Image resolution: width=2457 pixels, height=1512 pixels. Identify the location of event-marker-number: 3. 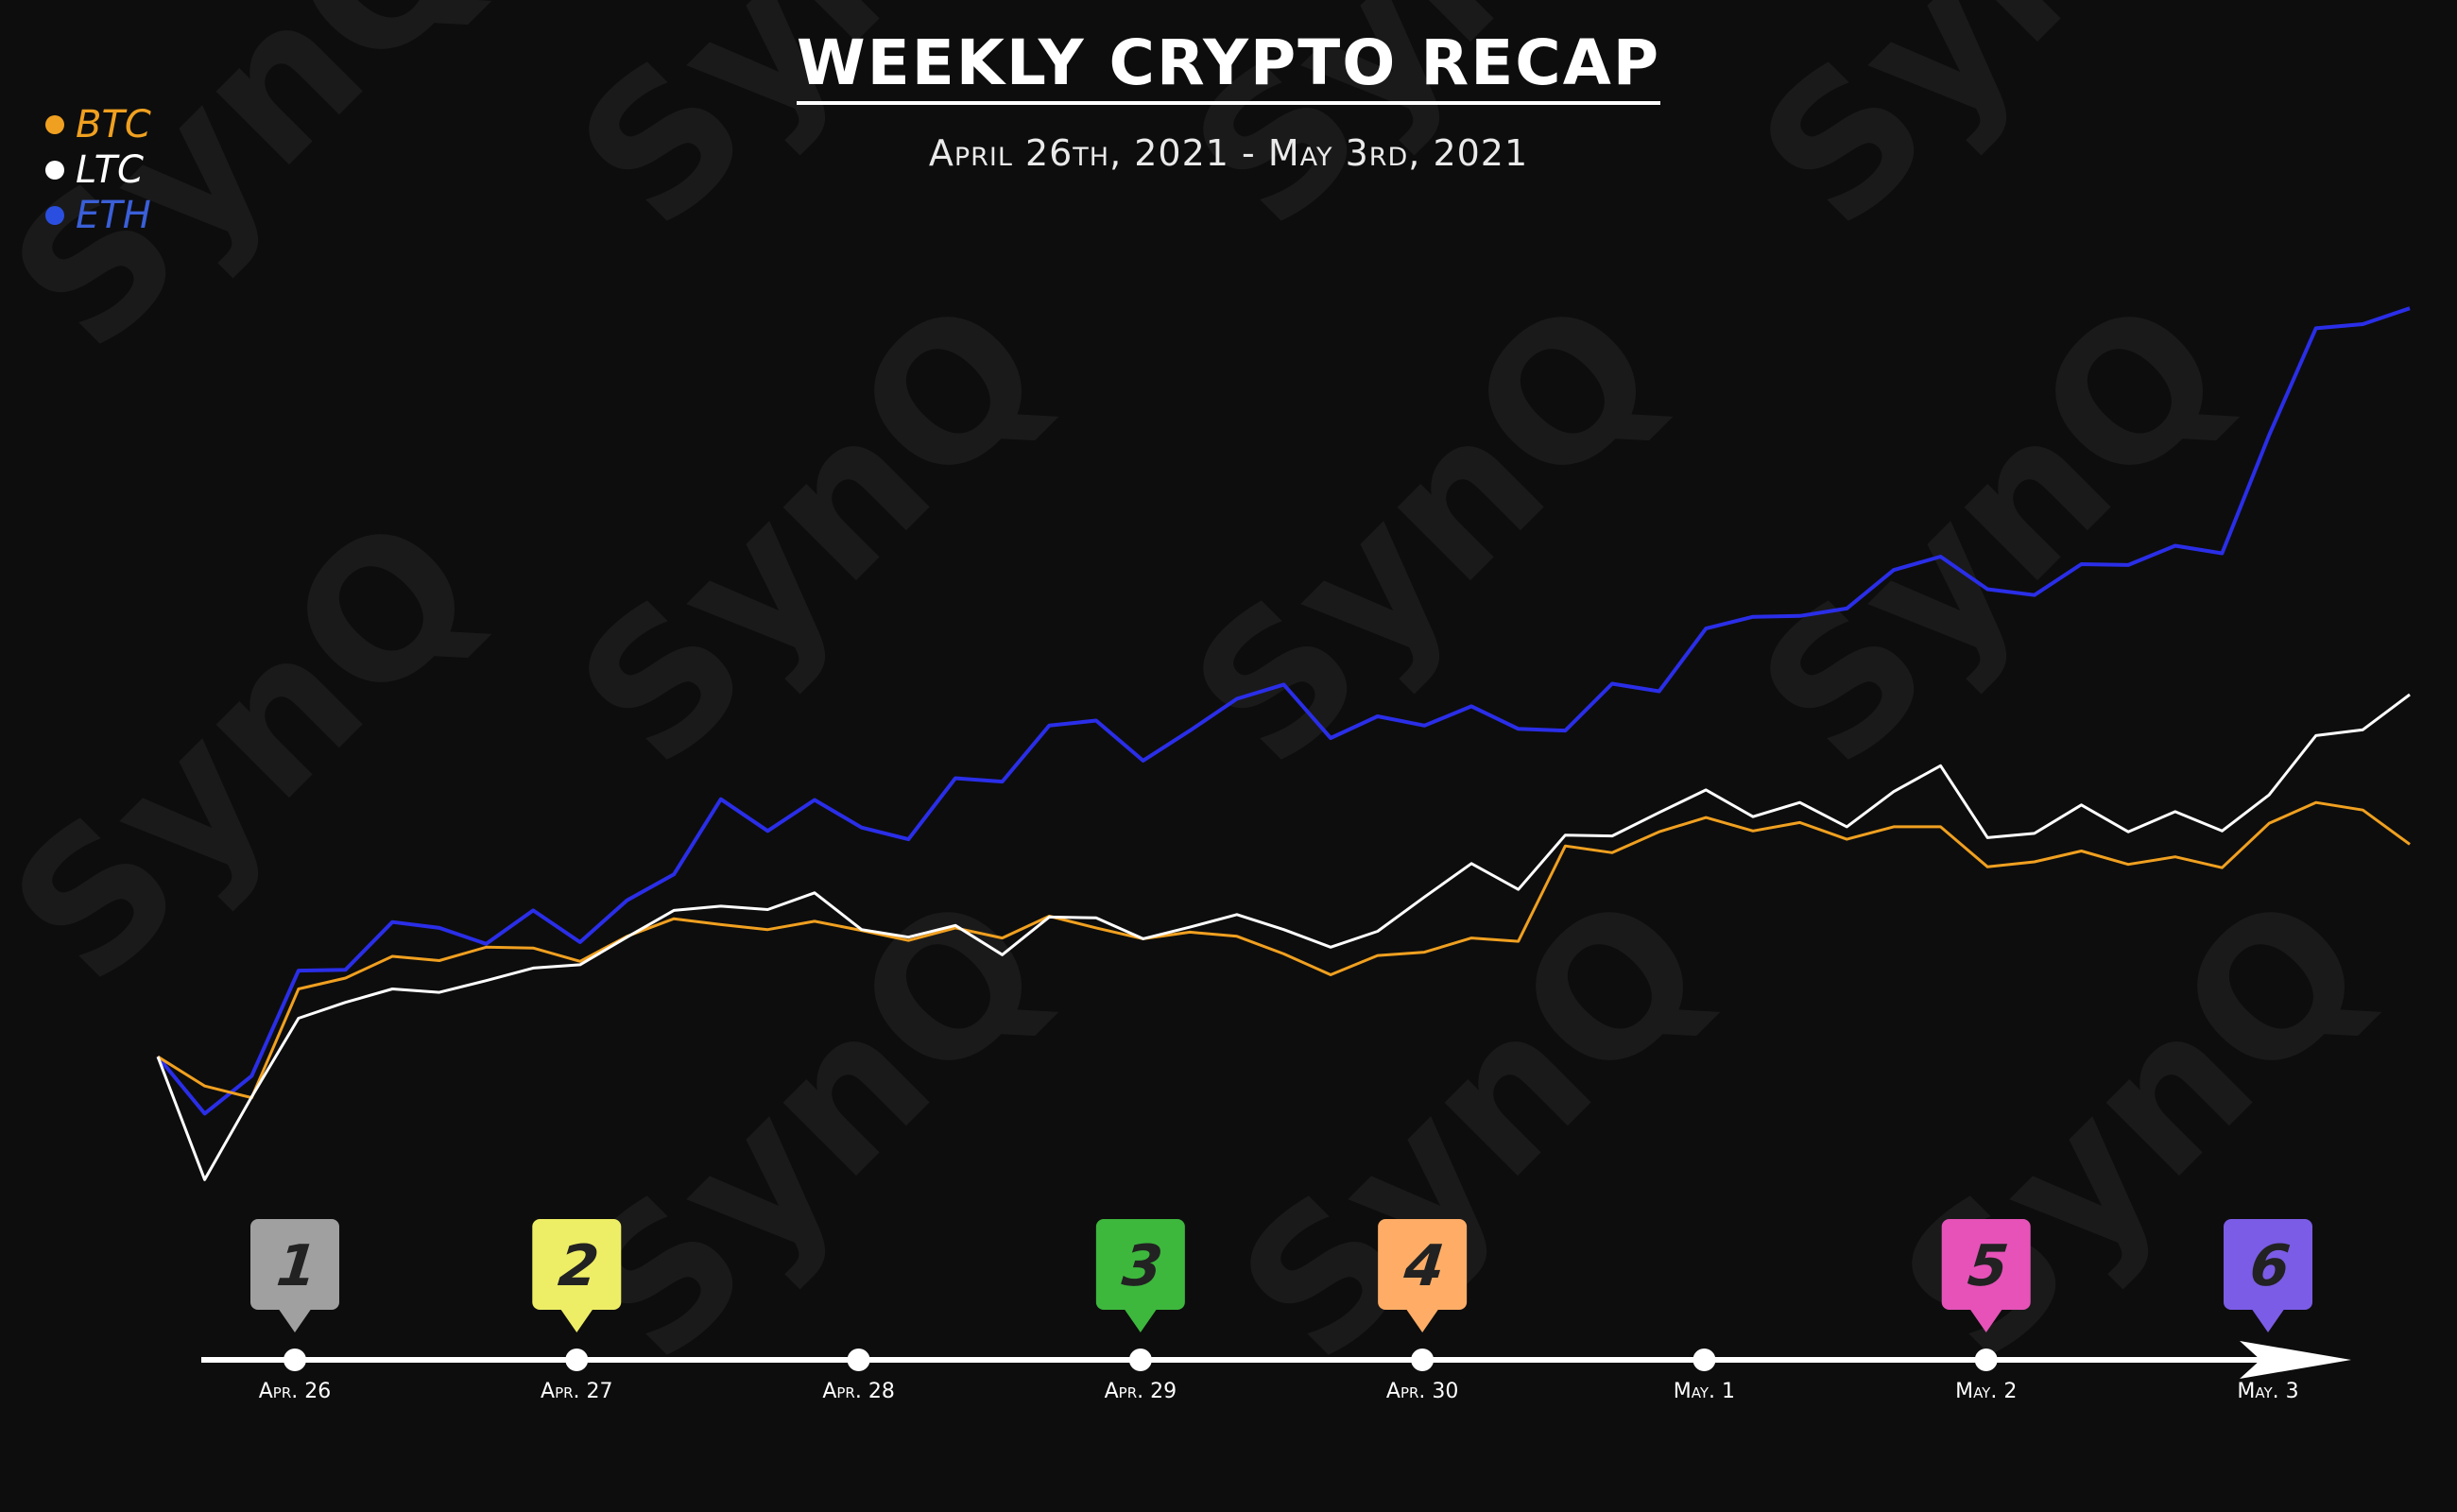
(1142, 1266).